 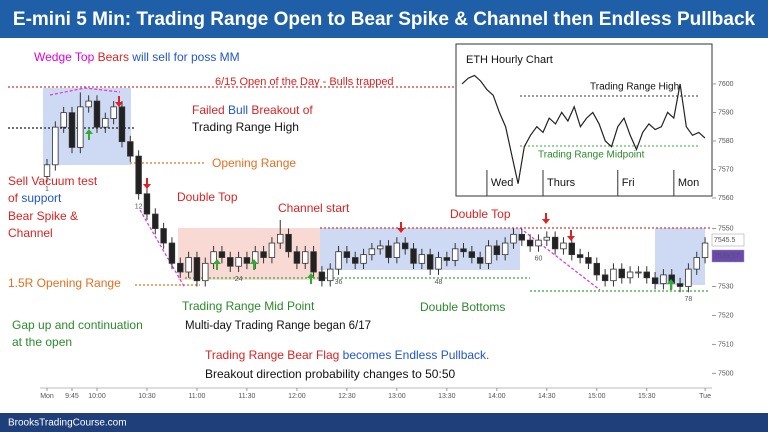 What do you see at coordinates (42, 342) in the screenshot?
I see `annotation: at the open` at bounding box center [42, 342].